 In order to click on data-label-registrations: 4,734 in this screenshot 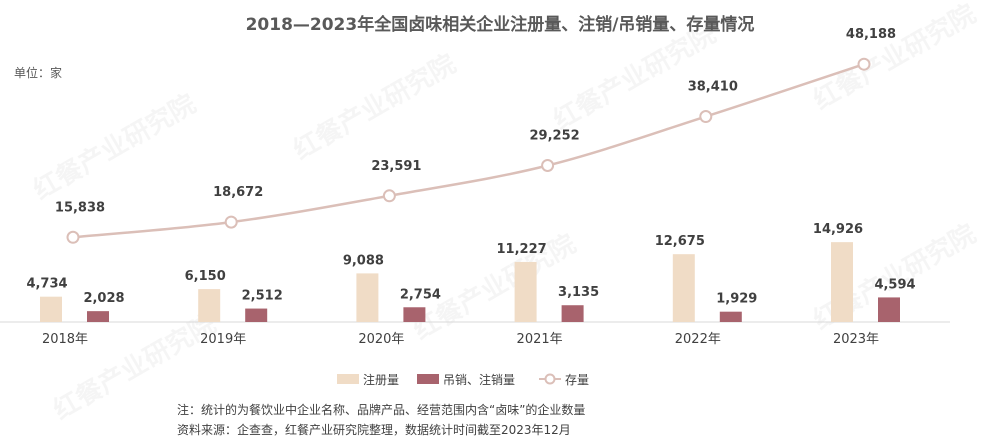, I will do `click(46, 284)`.